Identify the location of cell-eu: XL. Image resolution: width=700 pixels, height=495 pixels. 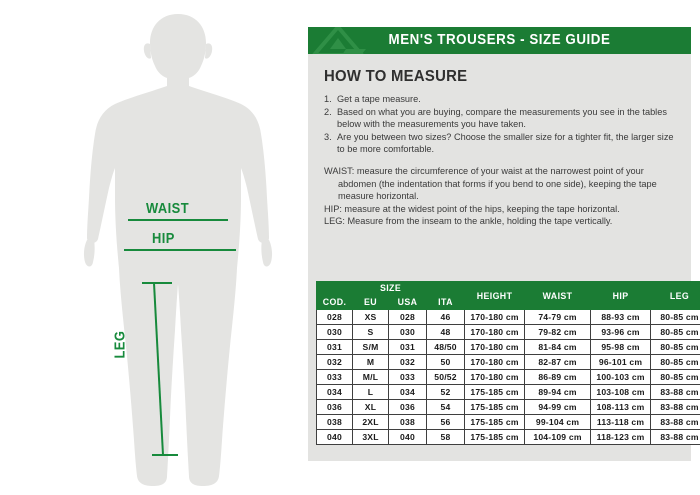
(370, 407).